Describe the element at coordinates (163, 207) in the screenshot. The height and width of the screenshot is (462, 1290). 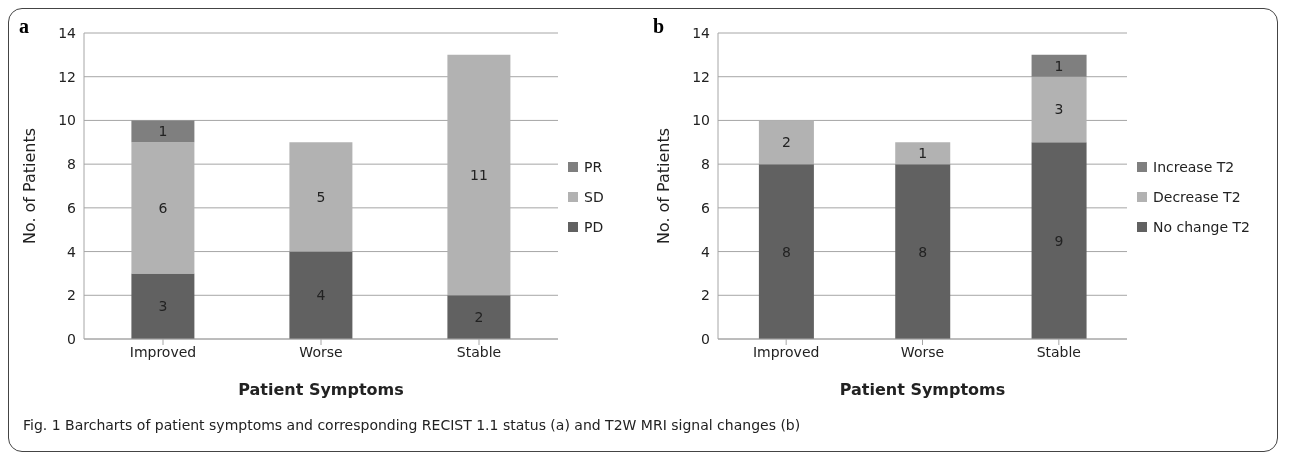
I see `data-label: 6` at that location.